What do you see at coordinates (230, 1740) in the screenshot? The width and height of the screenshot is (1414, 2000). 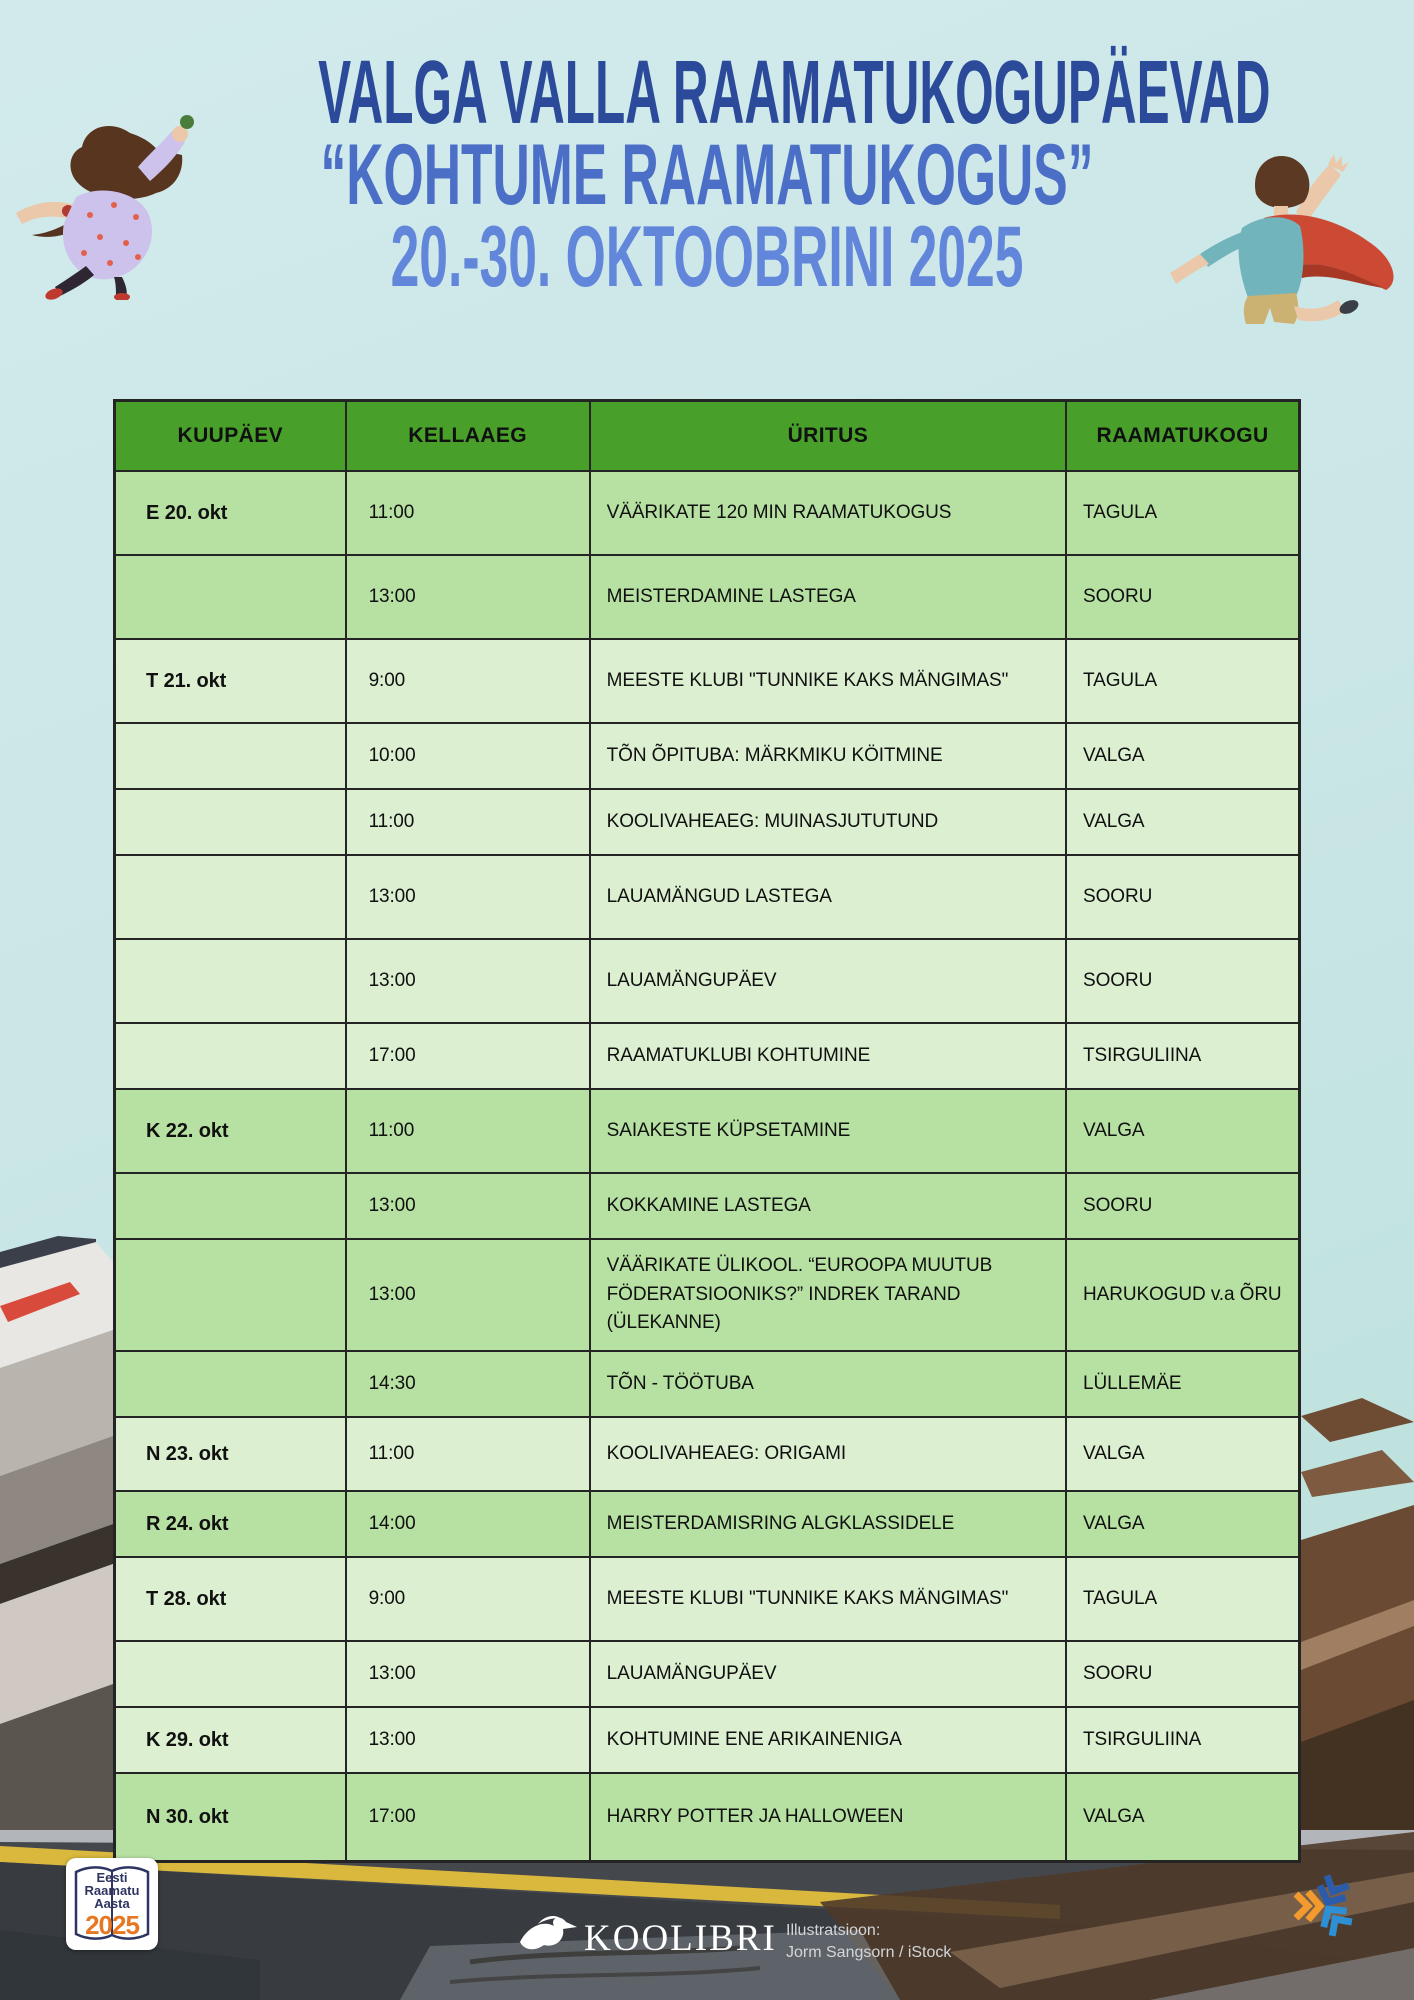 I see `event-date: K 29. okt` at bounding box center [230, 1740].